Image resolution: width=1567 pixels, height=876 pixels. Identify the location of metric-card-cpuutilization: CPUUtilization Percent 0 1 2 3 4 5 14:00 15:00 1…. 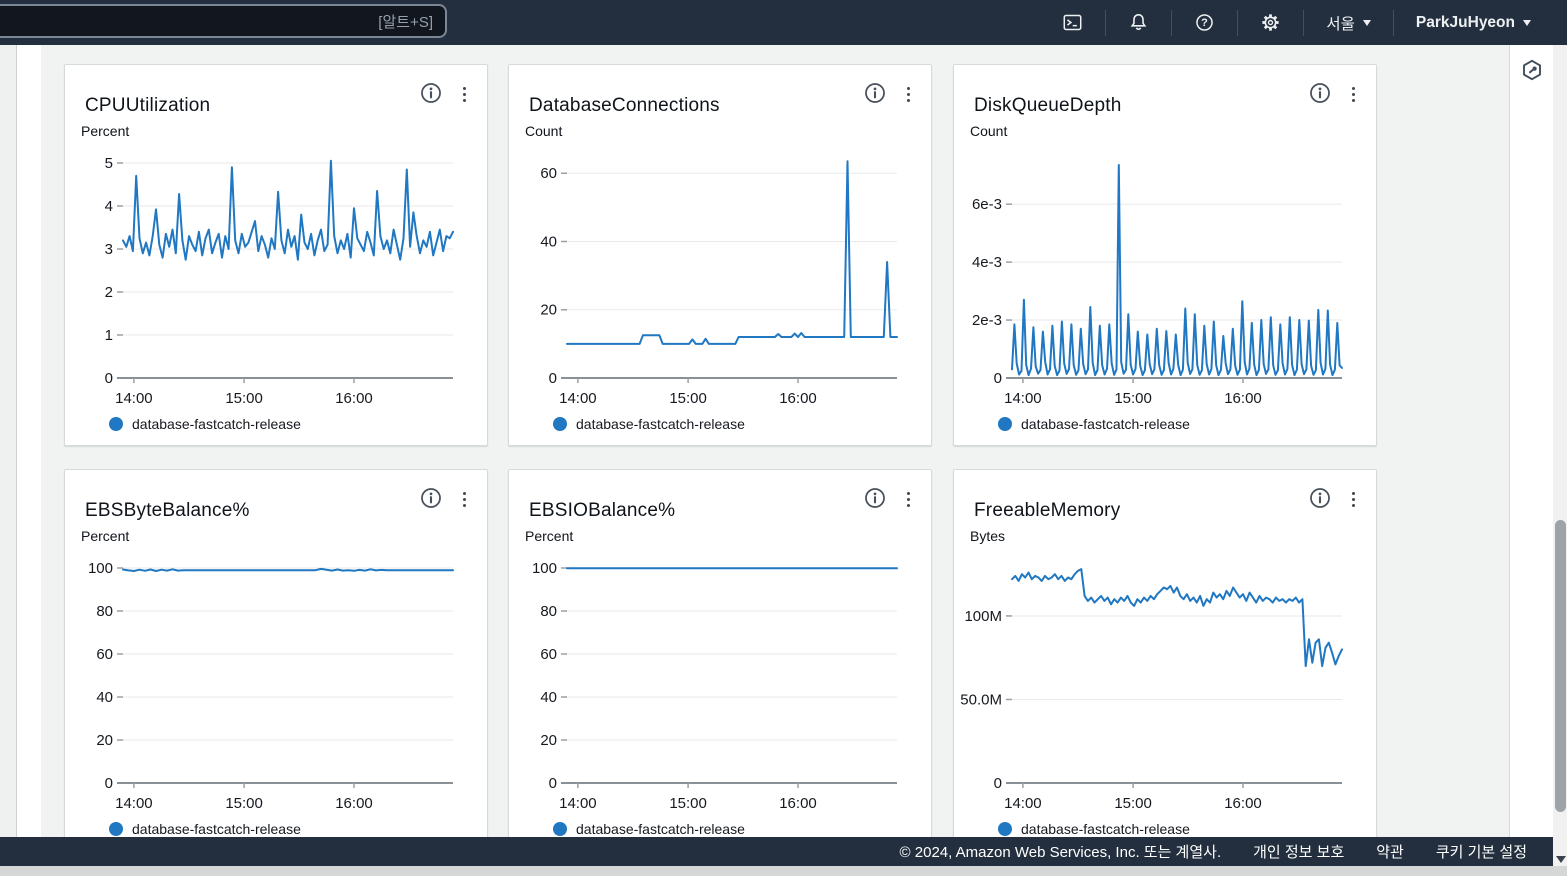
(276, 255).